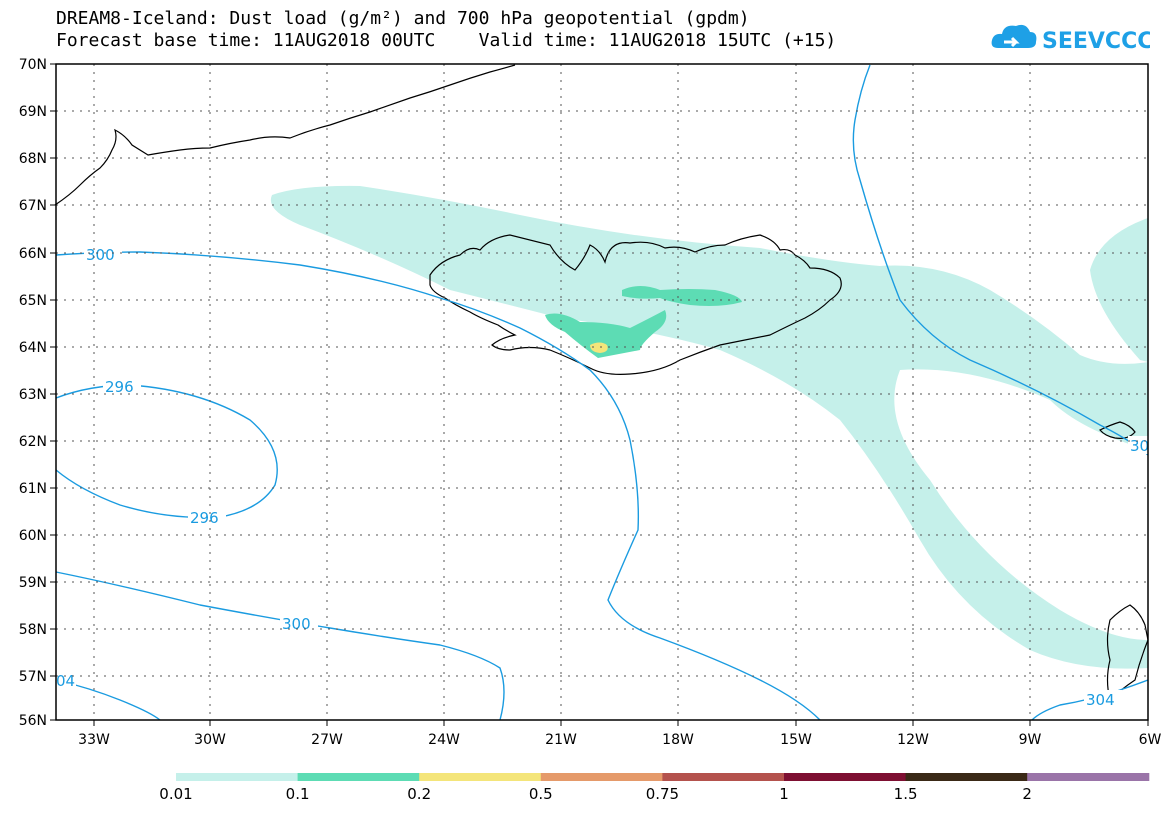 This screenshot has width=1175, height=815. What do you see at coordinates (682, 296) in the screenshot?
I see `dust-level-0.1-b` at bounding box center [682, 296].